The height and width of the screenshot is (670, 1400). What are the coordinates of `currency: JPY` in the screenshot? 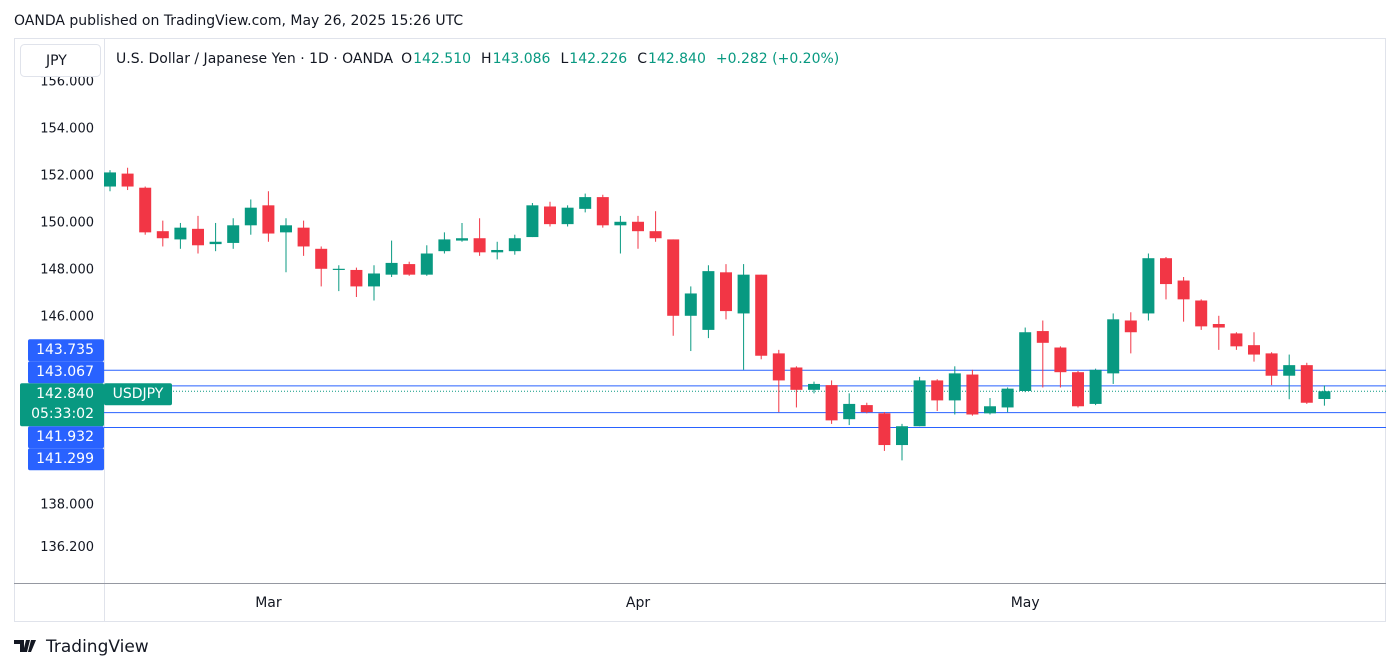 It's located at (56, 61).